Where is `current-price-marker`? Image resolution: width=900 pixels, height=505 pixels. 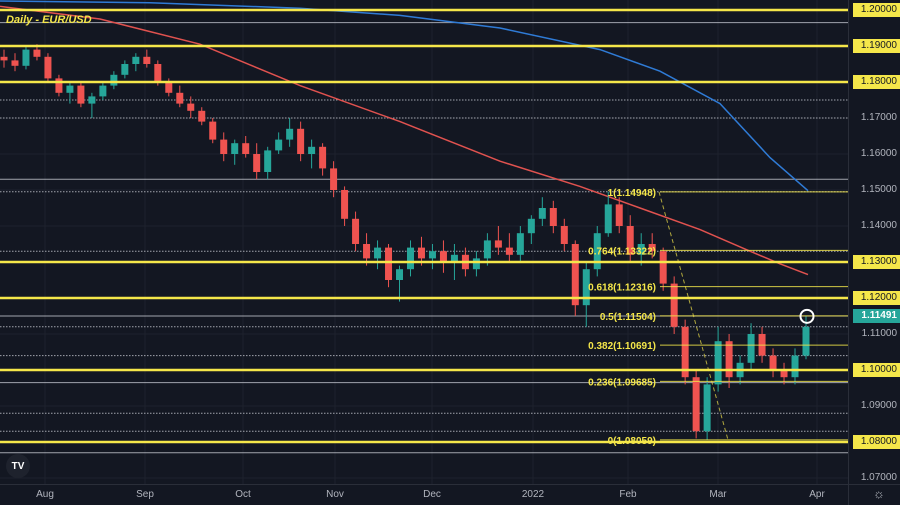
current-price-marker is located at coordinates (807, 316).